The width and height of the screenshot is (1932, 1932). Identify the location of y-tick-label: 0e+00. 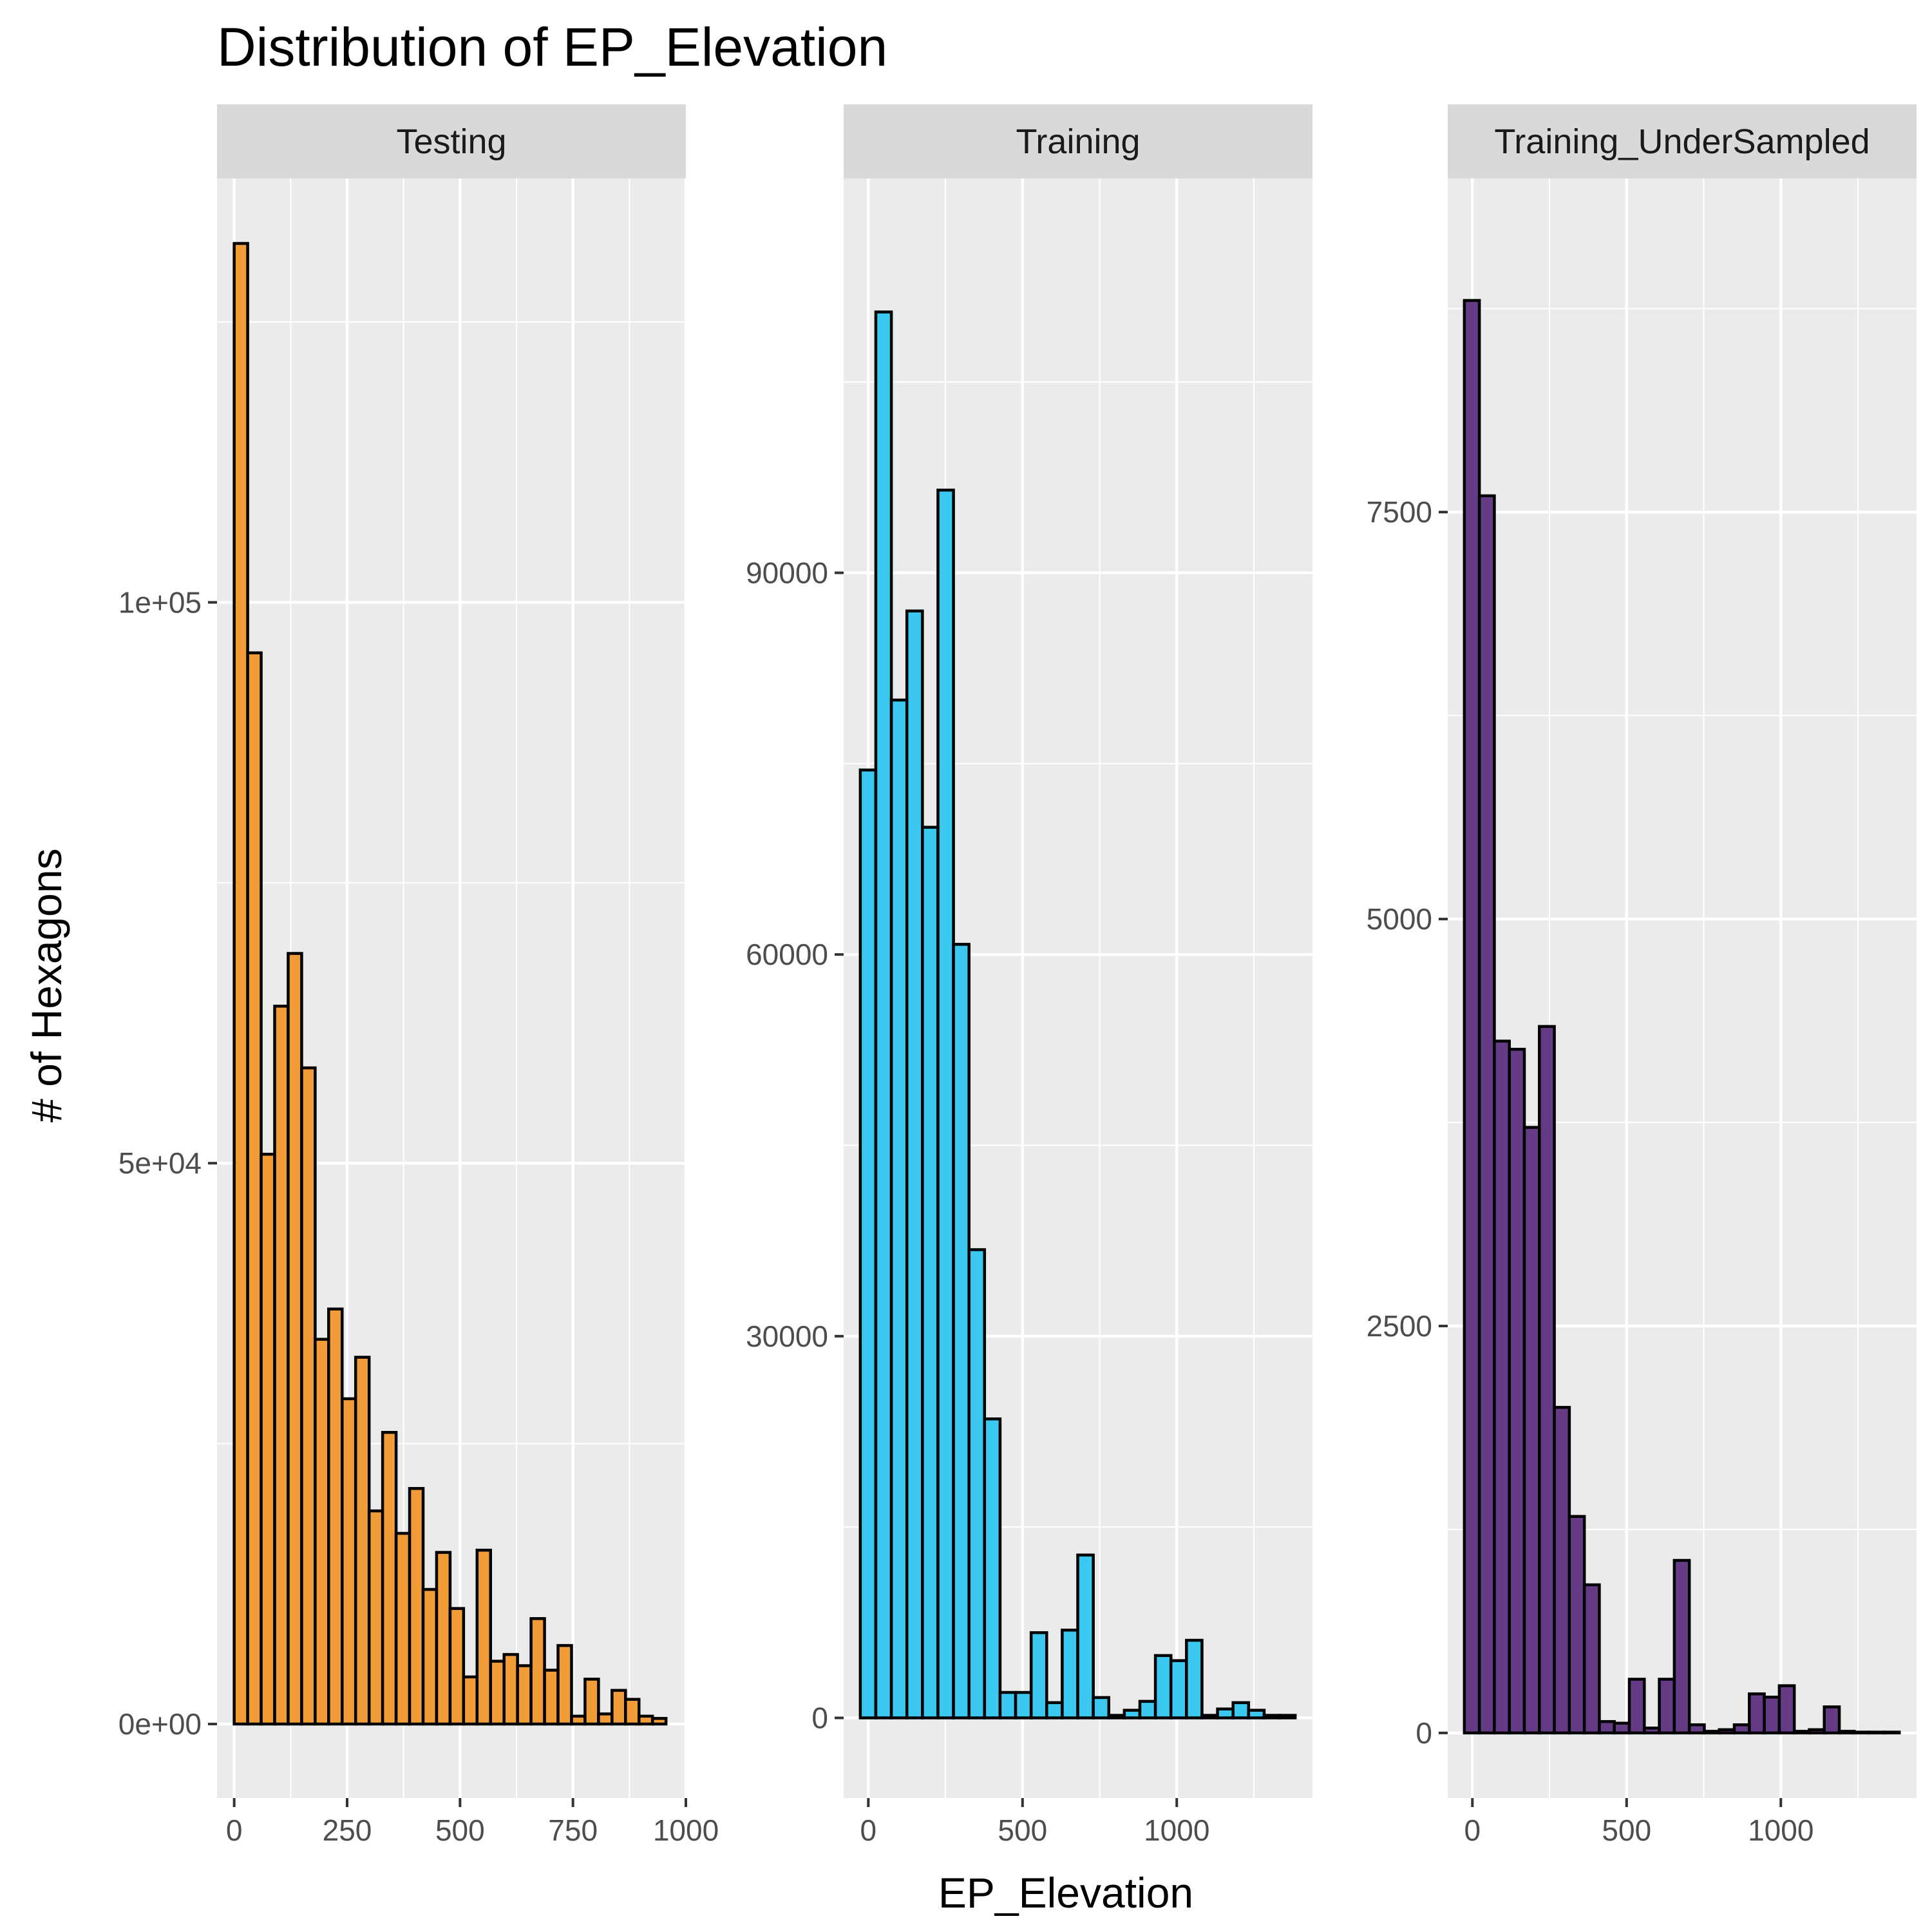
(160, 1724).